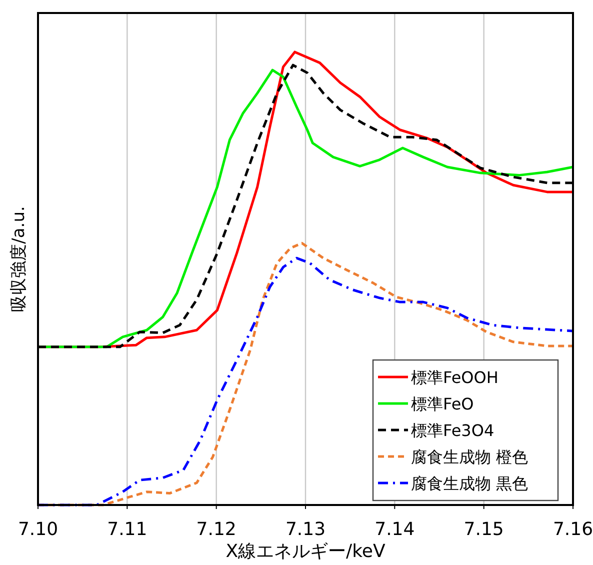 The height and width of the screenshot is (565, 593). I want to click on x-tick-label: 7.12, so click(216, 529).